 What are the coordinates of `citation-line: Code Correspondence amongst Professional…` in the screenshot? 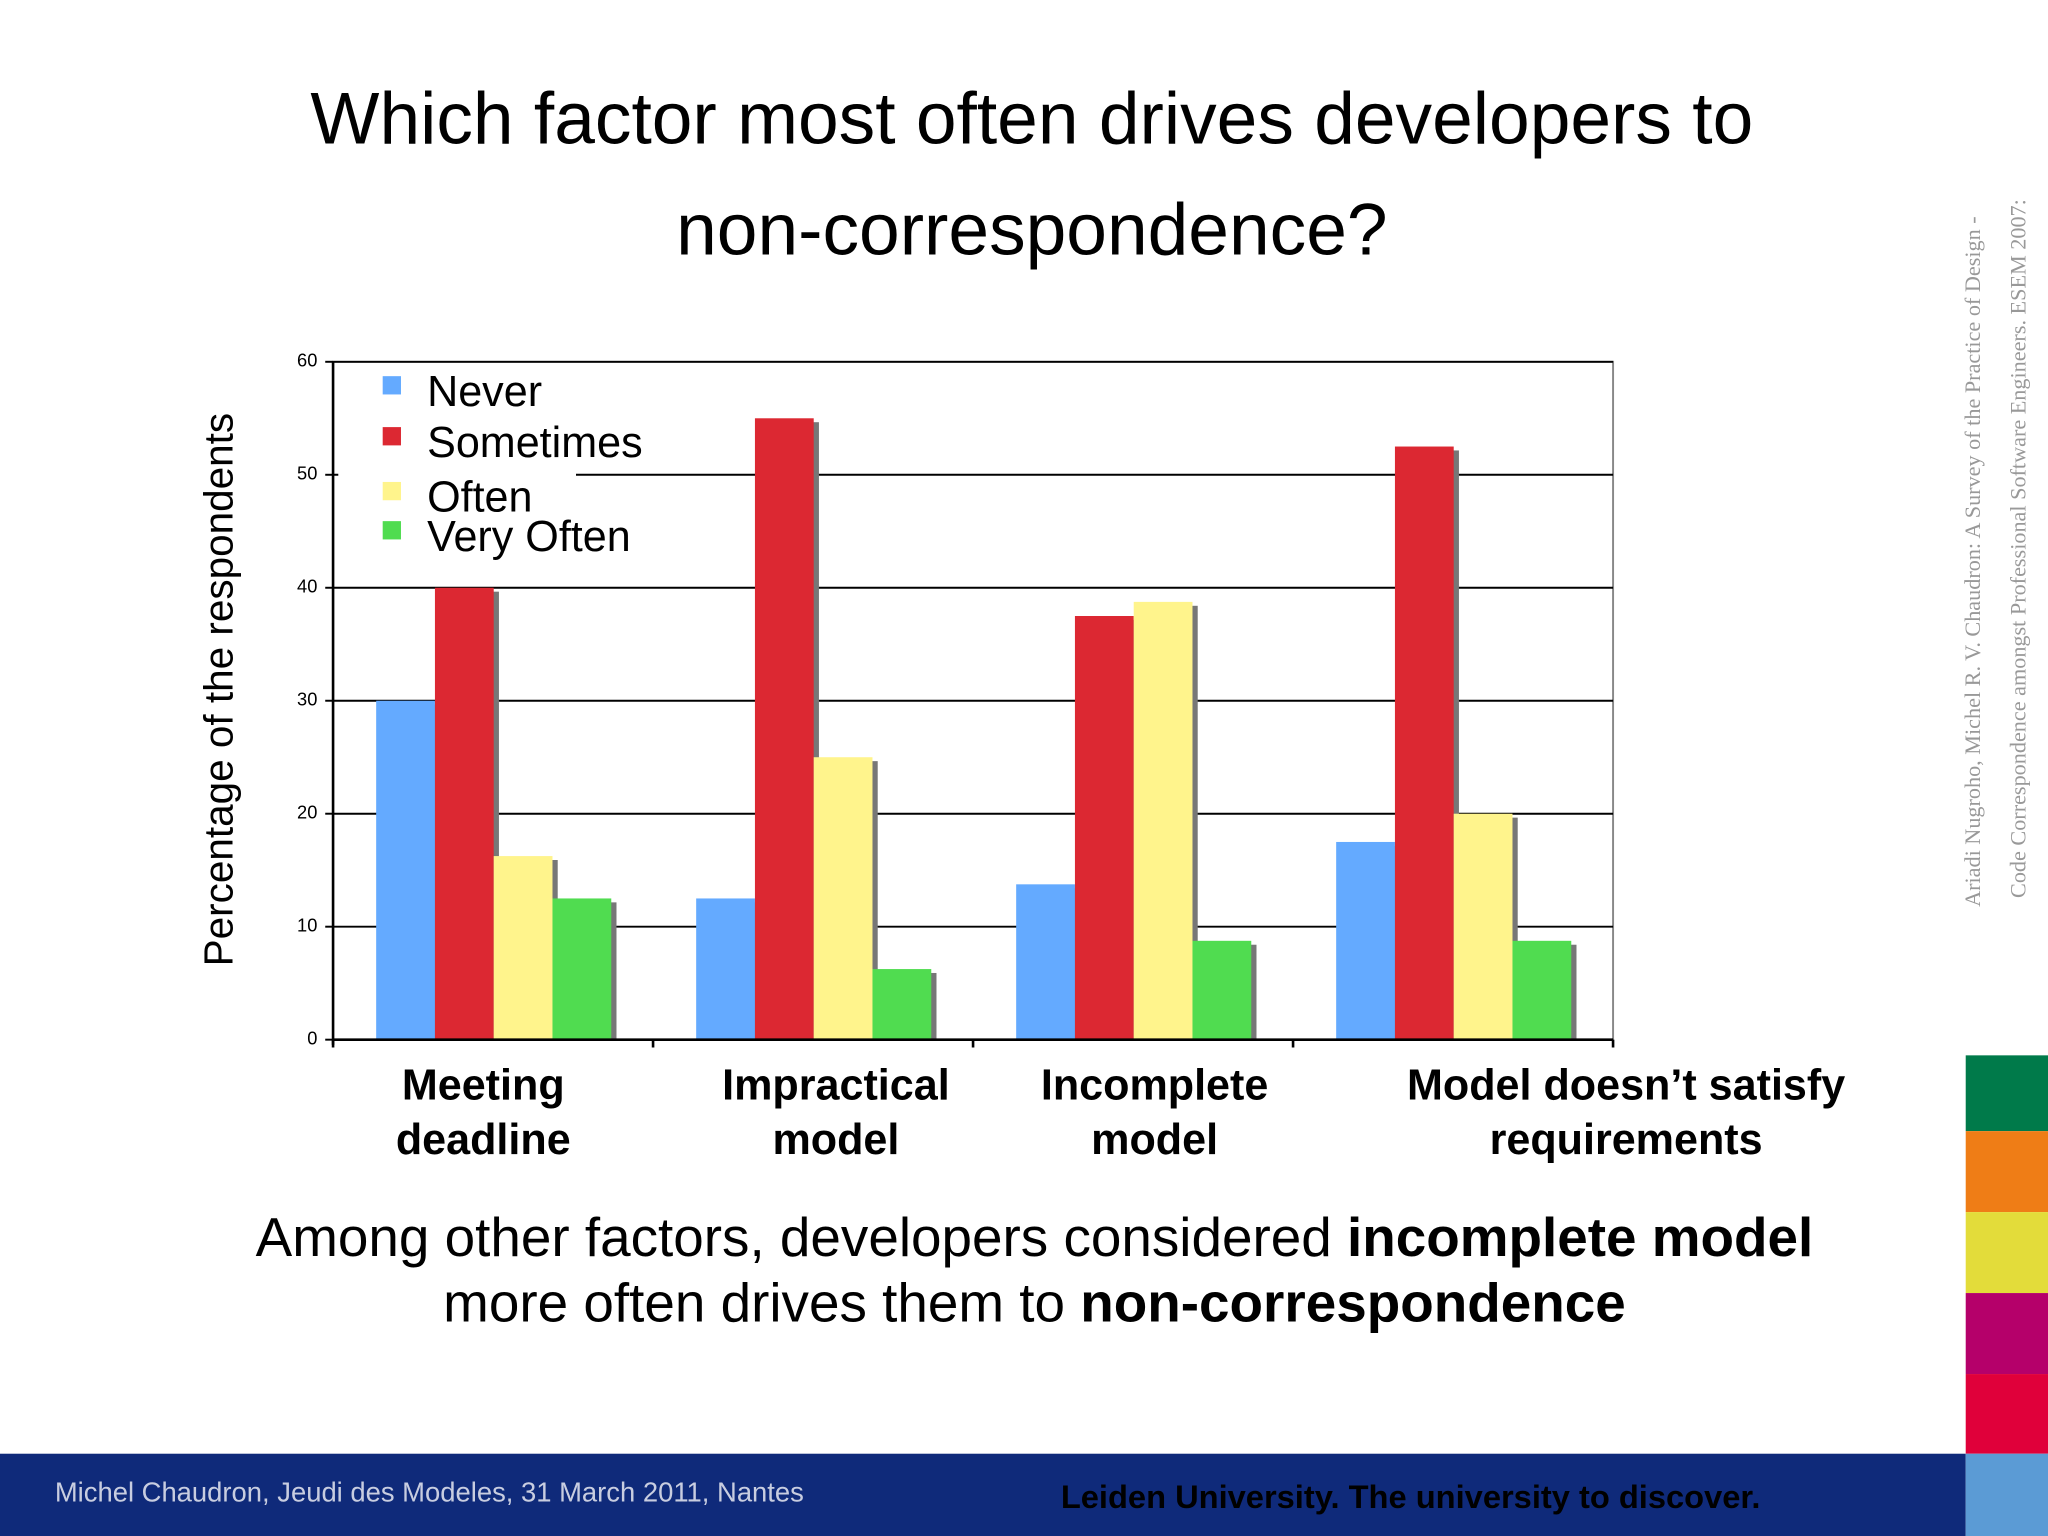 It's located at (2018, 548).